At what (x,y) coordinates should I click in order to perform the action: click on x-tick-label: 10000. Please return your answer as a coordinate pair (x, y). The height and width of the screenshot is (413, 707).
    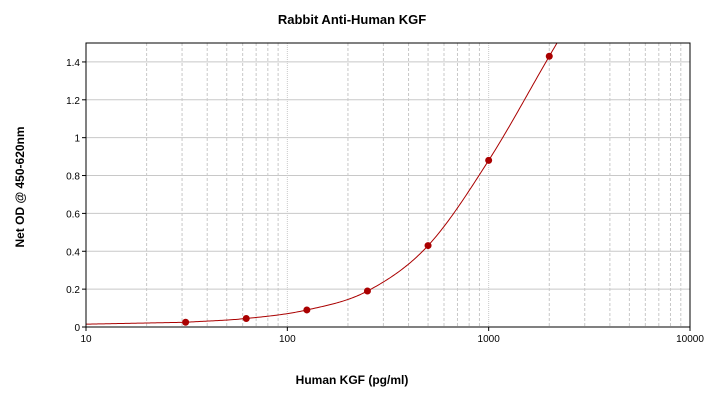
    Looking at the image, I should click on (690, 339).